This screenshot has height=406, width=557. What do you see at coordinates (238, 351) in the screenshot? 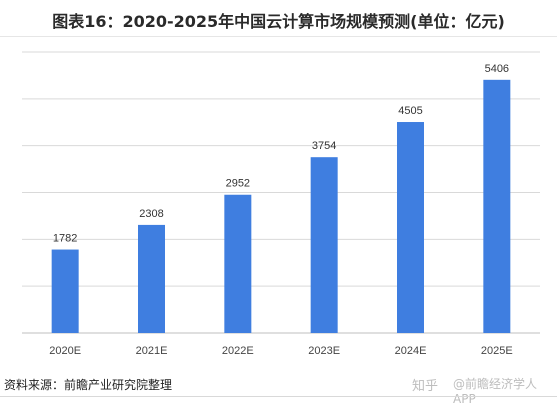
I see `x-tick-2022E: 2022E` at bounding box center [238, 351].